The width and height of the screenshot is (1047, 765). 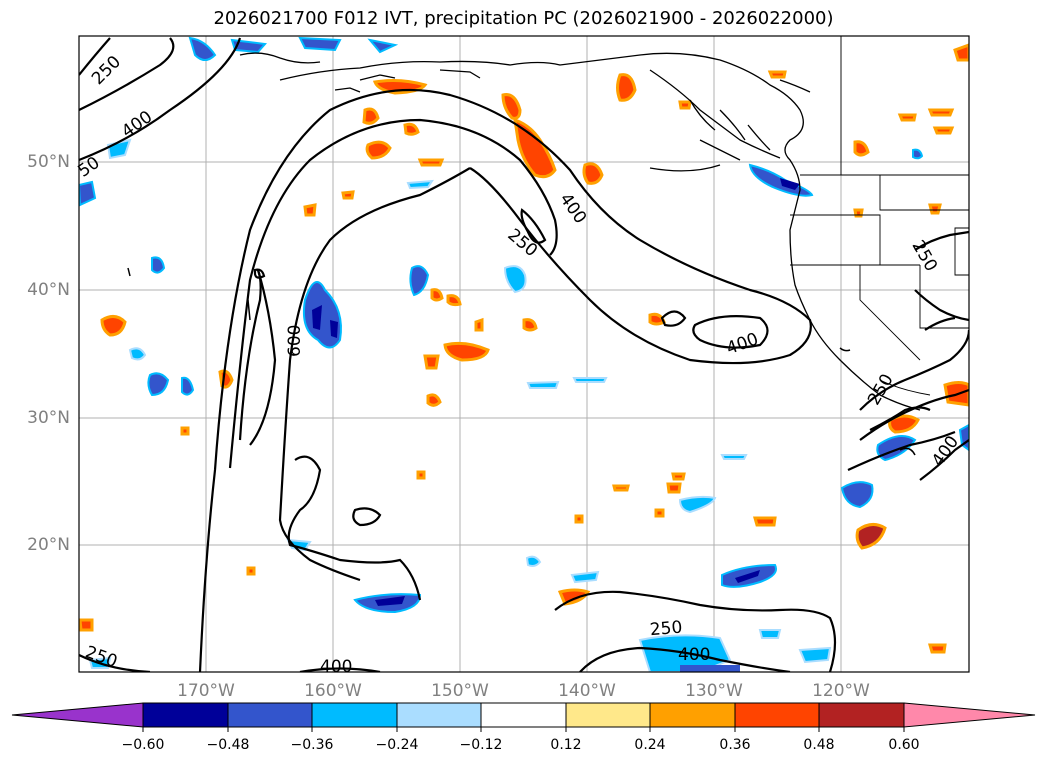 I want to click on colorbar-tick-label: −0.48, so click(x=228, y=745).